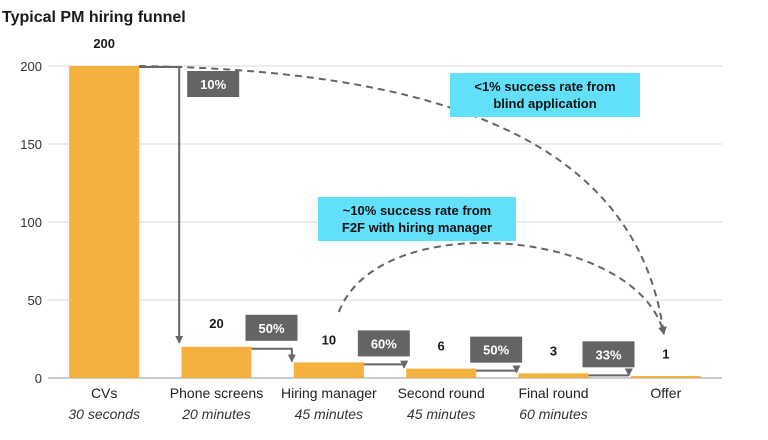 The width and height of the screenshot is (768, 440). Describe the element at coordinates (441, 414) in the screenshot. I see `duration-label-3: 45 minutes` at that location.